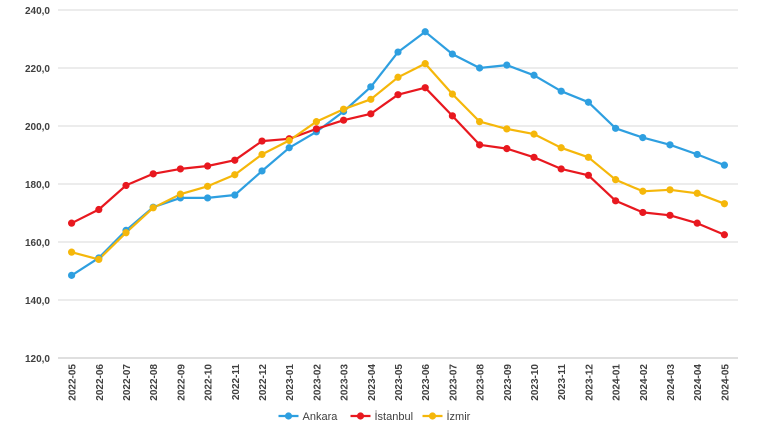 The height and width of the screenshot is (432, 761). I want to click on y-tick-label: 140,0, so click(37, 301).